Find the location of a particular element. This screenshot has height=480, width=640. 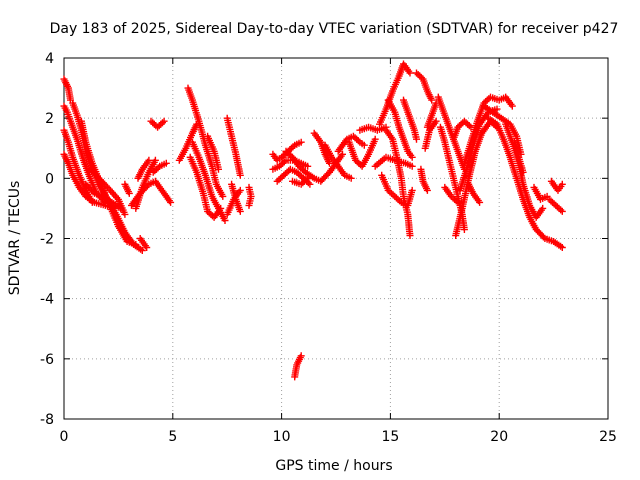

y-axis-label: SDTVAR / TECUs is located at coordinates (15, 238).